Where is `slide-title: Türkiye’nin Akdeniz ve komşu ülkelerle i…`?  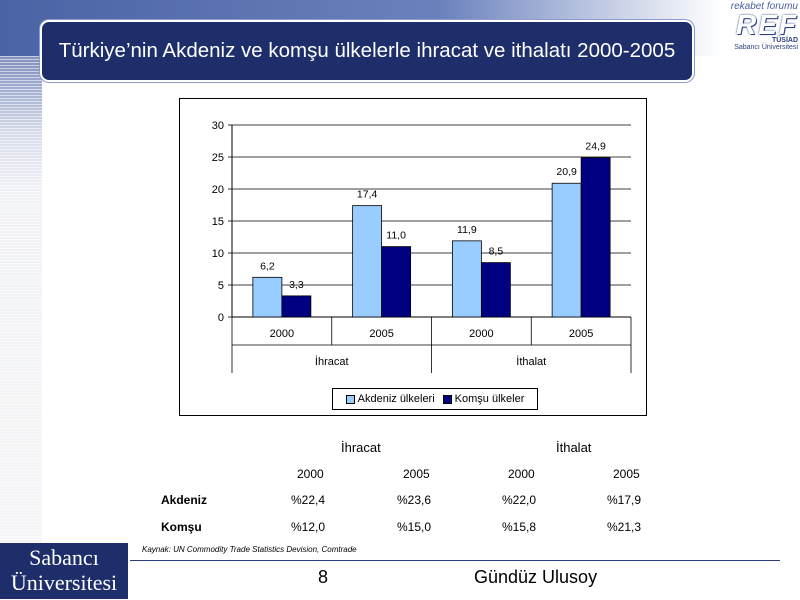 slide-title: Türkiye’nin Akdeniz ve komşu ülkelerle i… is located at coordinates (367, 51).